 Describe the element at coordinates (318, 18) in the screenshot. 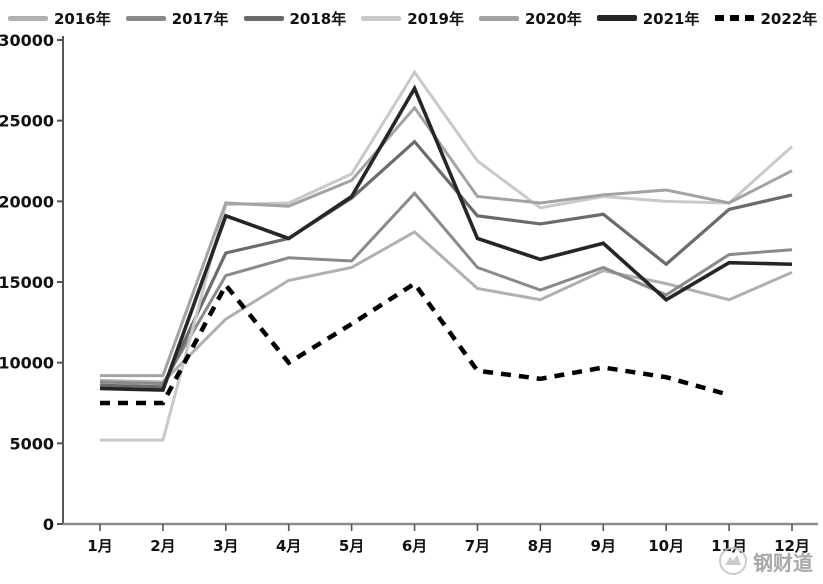

I see `legend-label: 2018年` at that location.